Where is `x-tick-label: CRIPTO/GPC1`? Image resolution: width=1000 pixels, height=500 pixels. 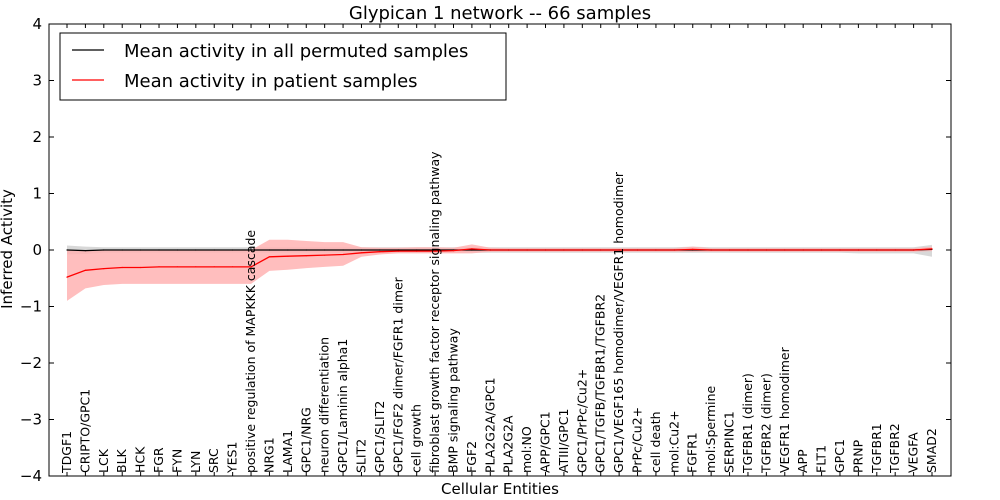
x-tick-label: CRIPTO/GPC1 is located at coordinates (84, 431).